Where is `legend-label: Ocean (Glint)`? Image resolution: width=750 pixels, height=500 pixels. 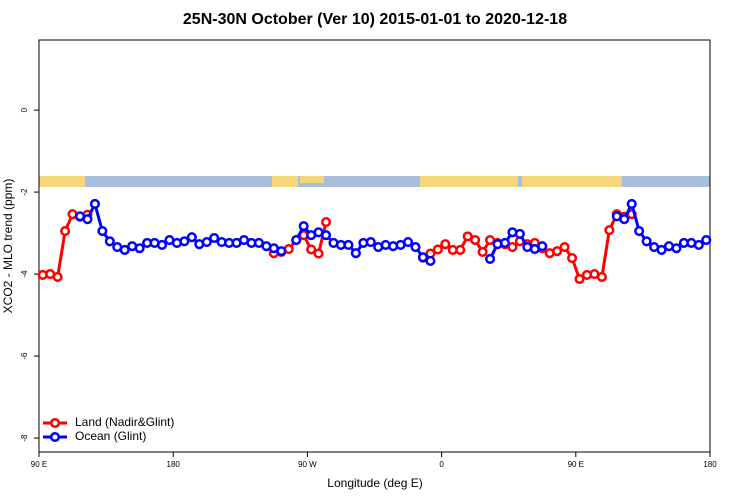
legend-label: Ocean (Glint) is located at coordinates (110, 436).